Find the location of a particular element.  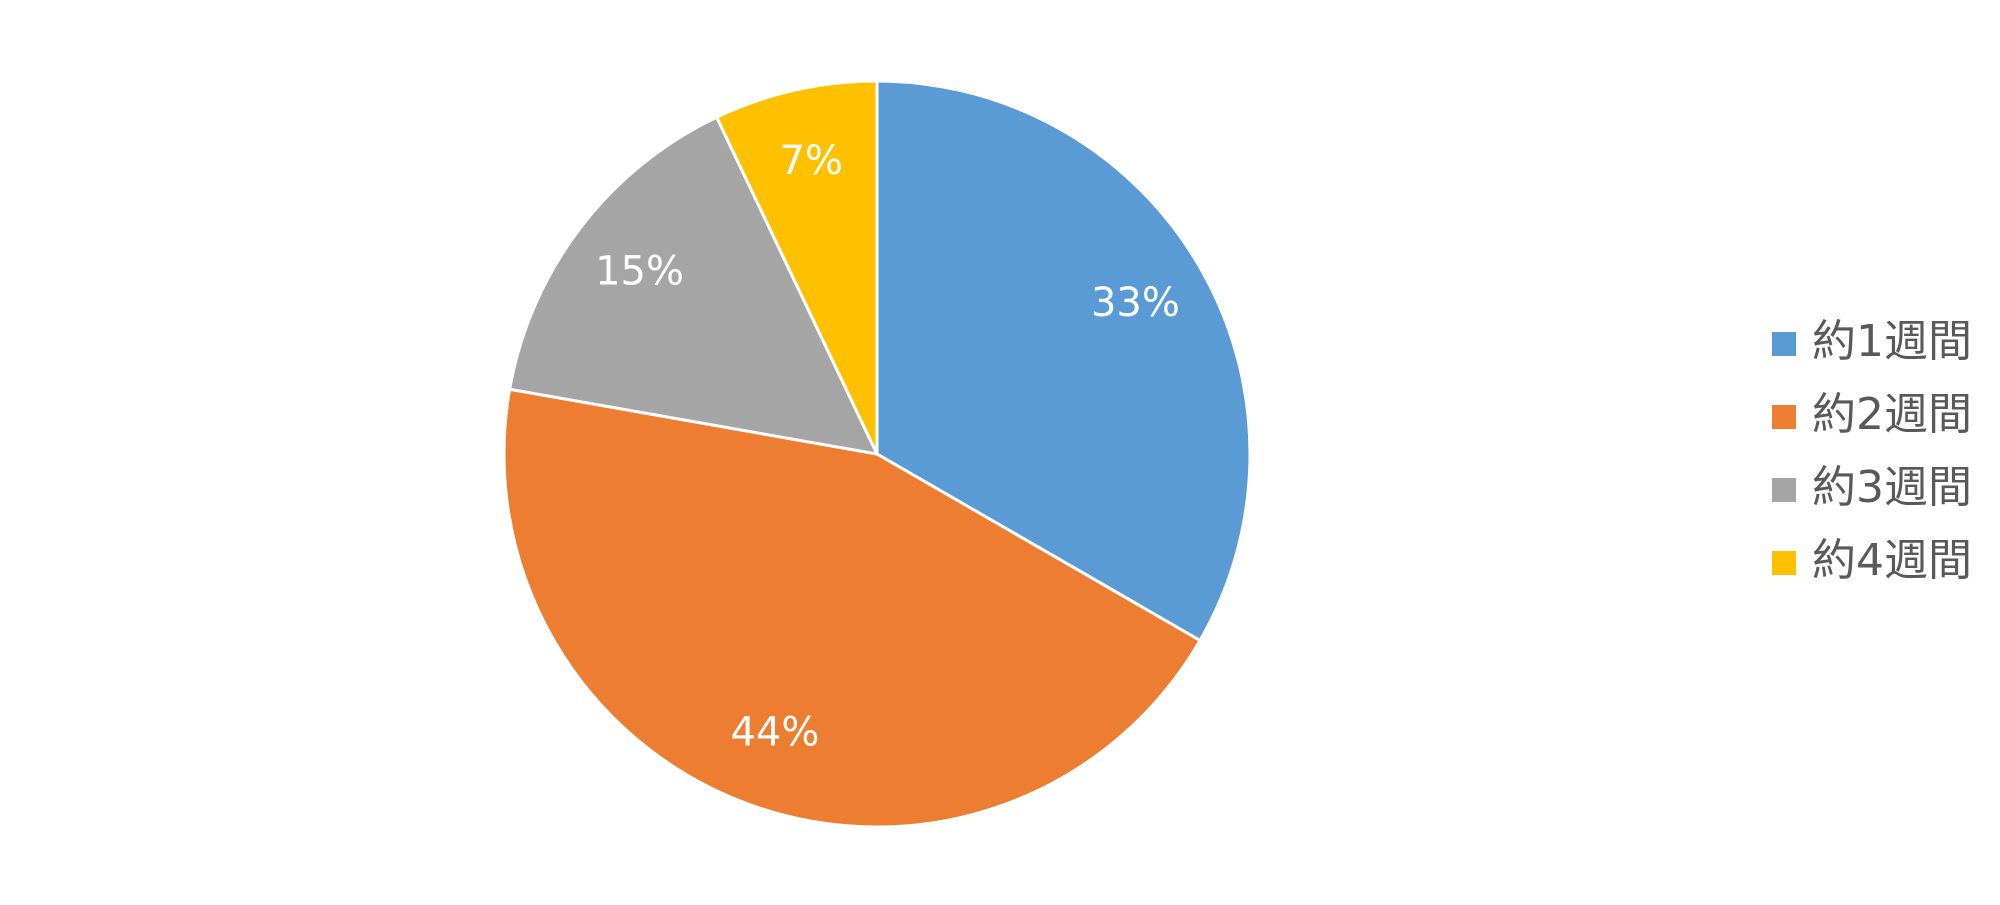

legend-label: 約2週間 is located at coordinates (1892, 414).